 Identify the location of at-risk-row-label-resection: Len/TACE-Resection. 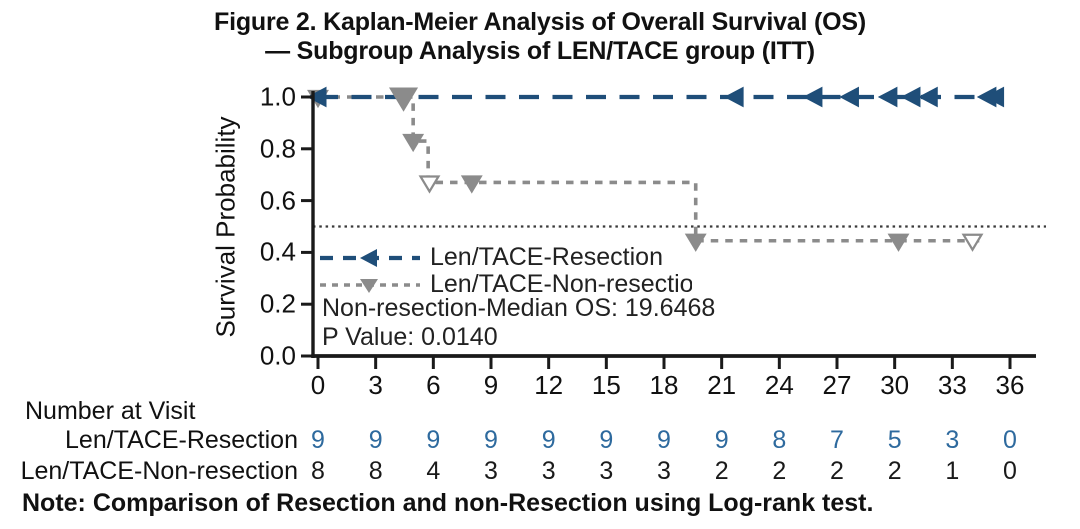
(181, 440).